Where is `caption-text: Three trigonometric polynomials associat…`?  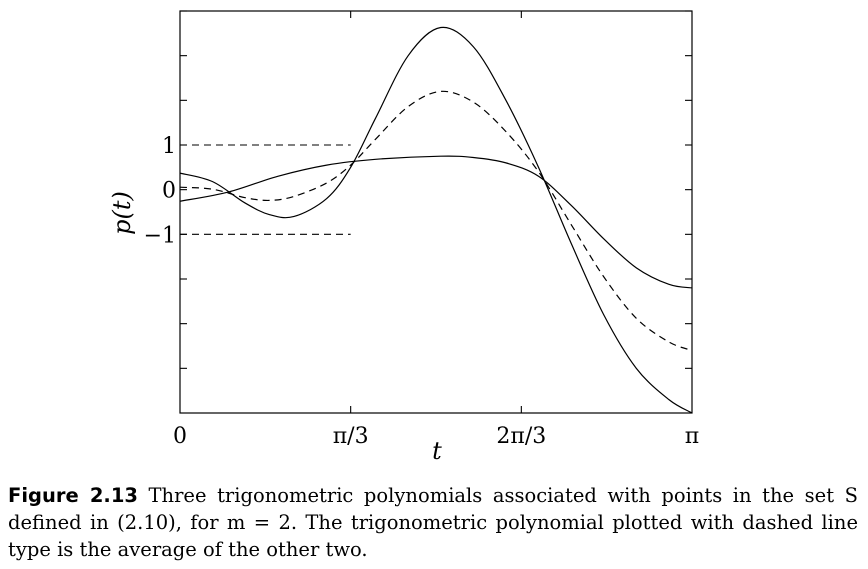 caption-text: Three trigonometric polynomials associat… is located at coordinates (433, 522).